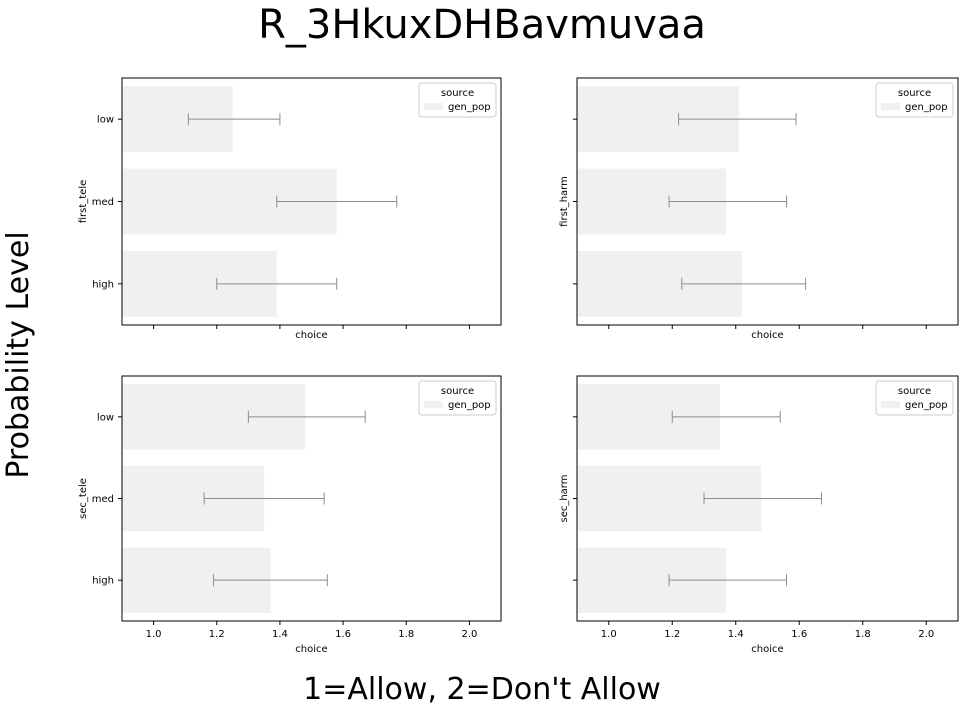 The height and width of the screenshot is (712, 964). Describe the element at coordinates (564, 201) in the screenshot. I see `y-axis-label: first_harm` at that location.